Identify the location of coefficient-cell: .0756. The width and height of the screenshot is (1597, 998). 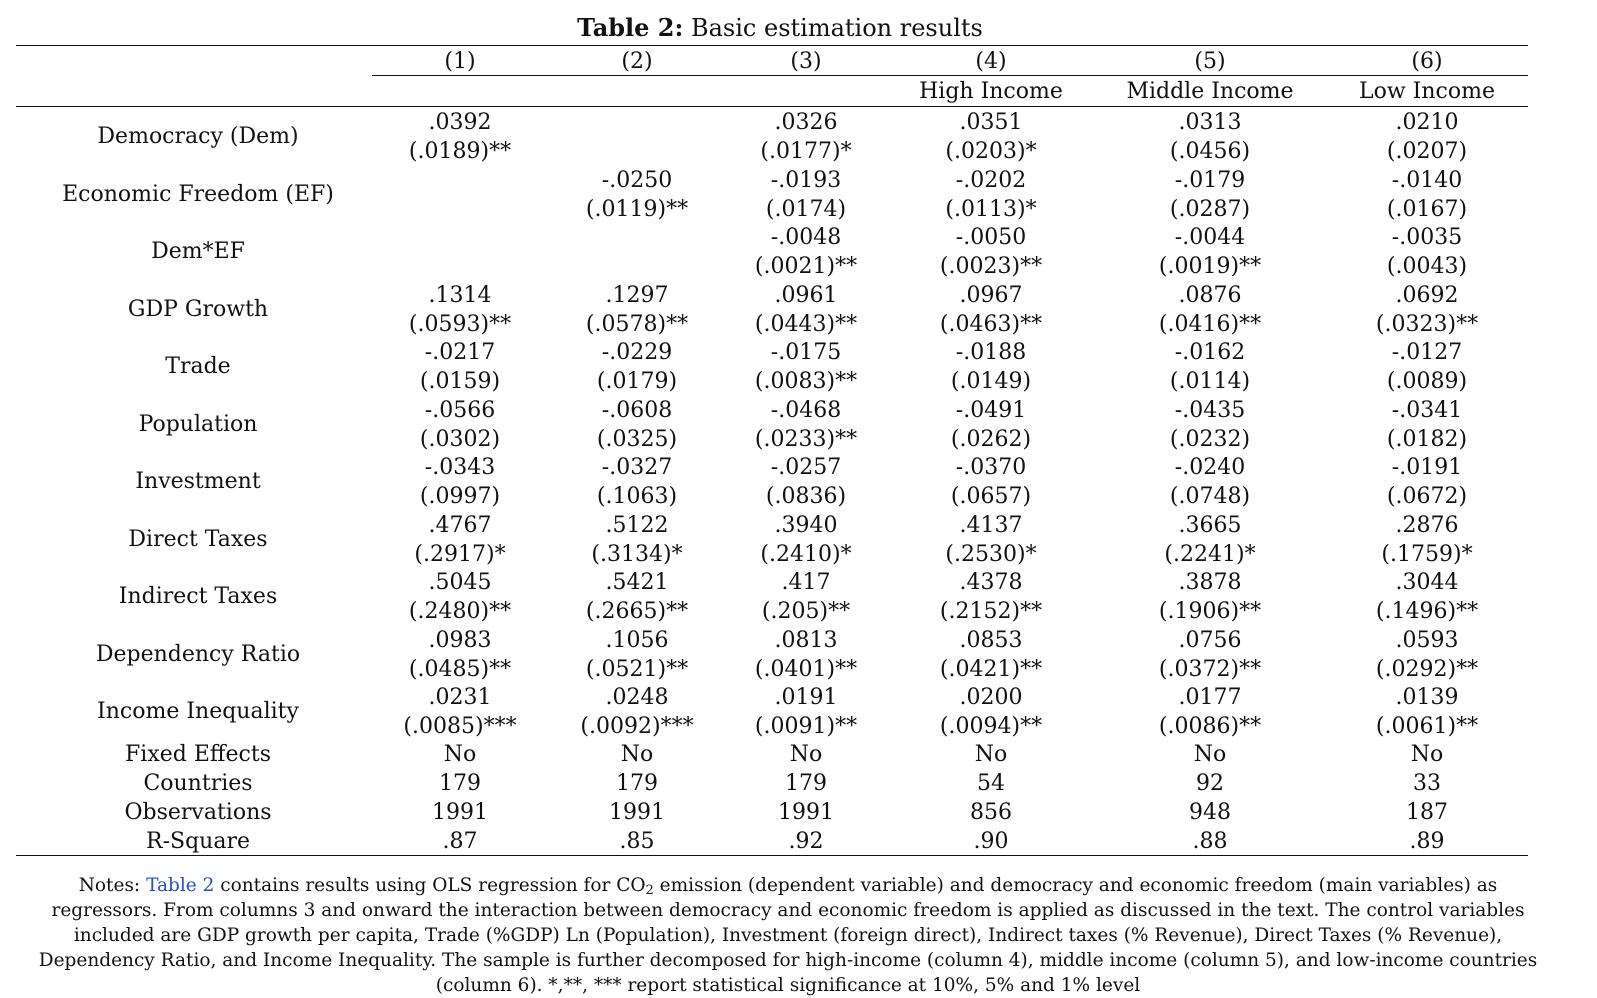
(1210, 640).